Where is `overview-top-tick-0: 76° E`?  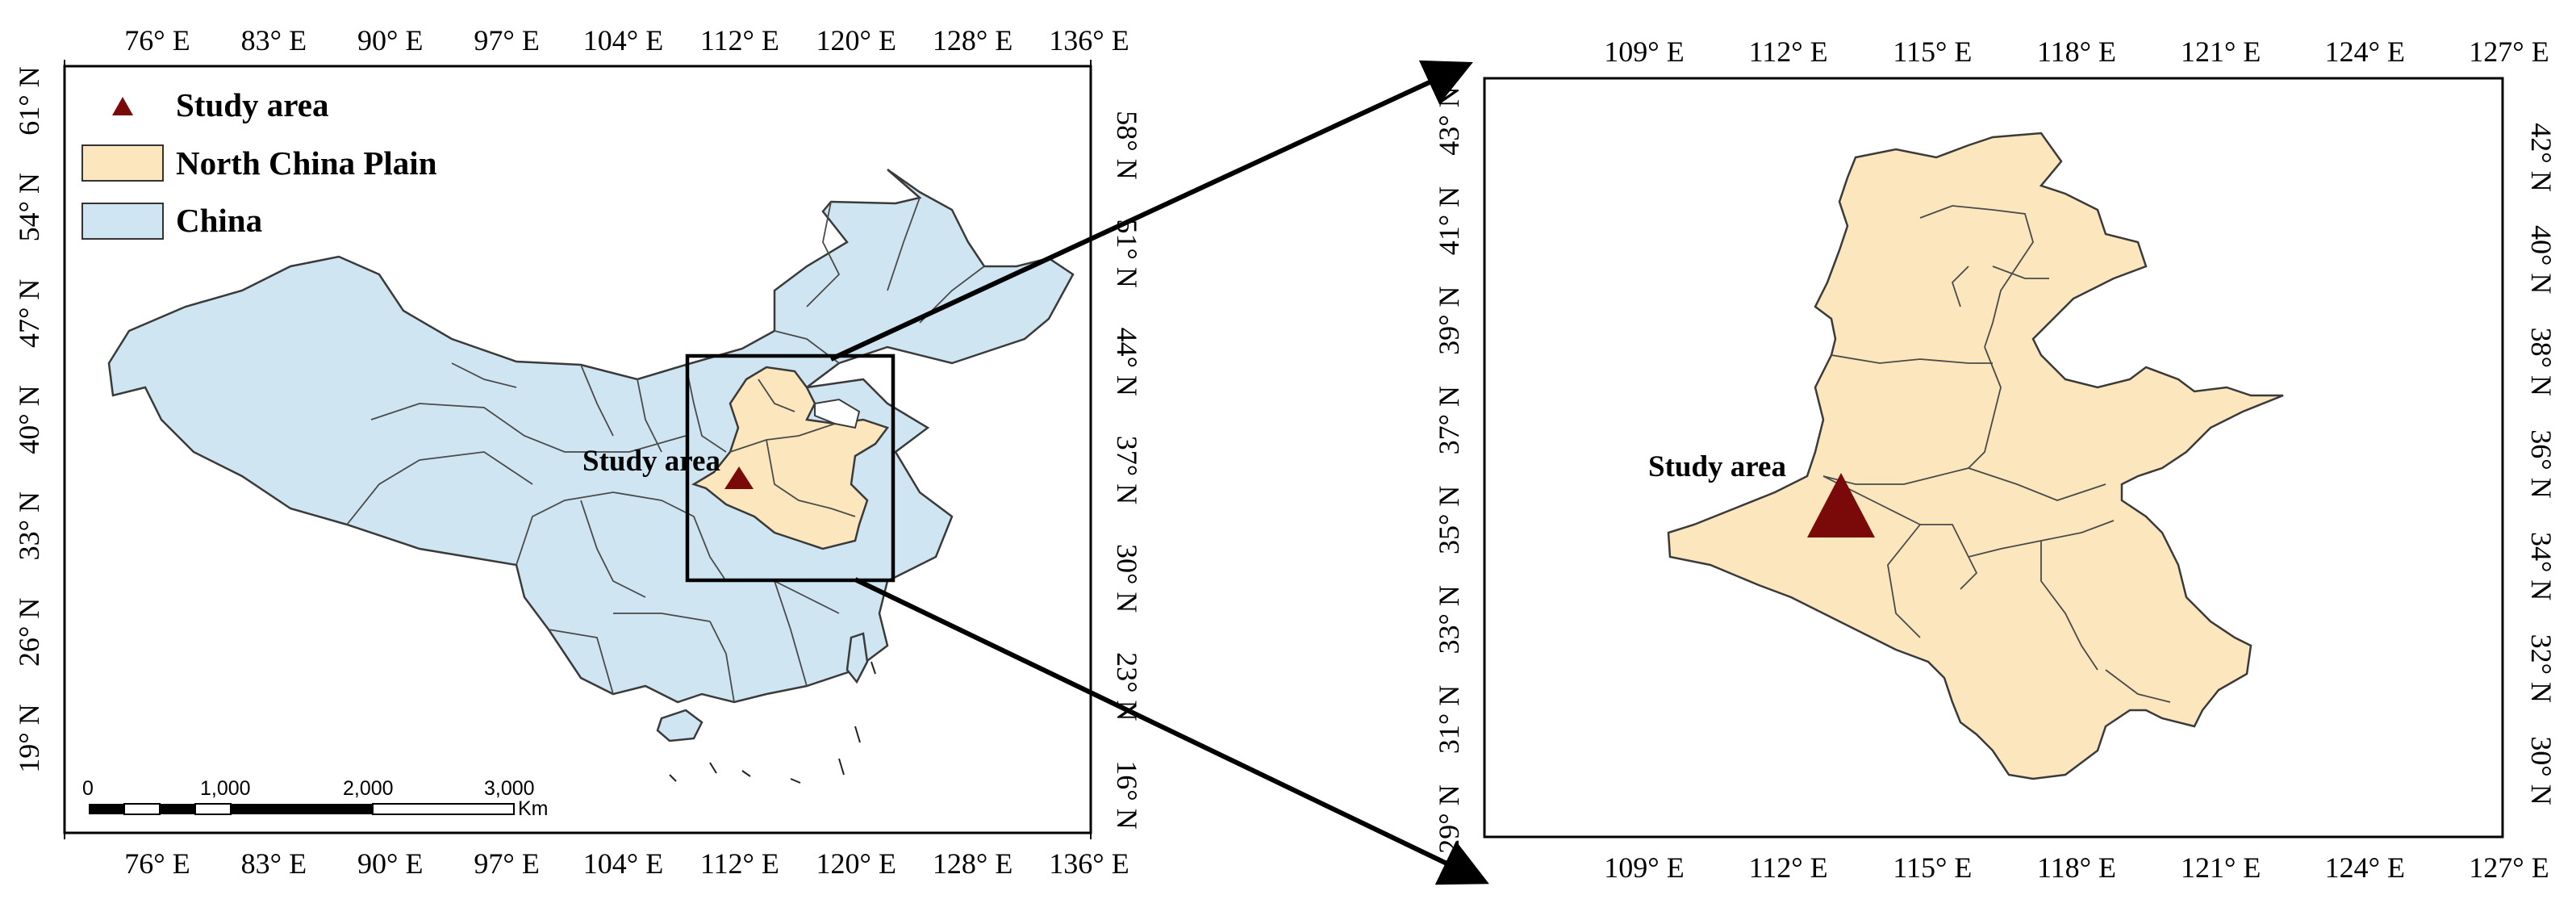
overview-top-tick-0: 76° E is located at coordinates (157, 40).